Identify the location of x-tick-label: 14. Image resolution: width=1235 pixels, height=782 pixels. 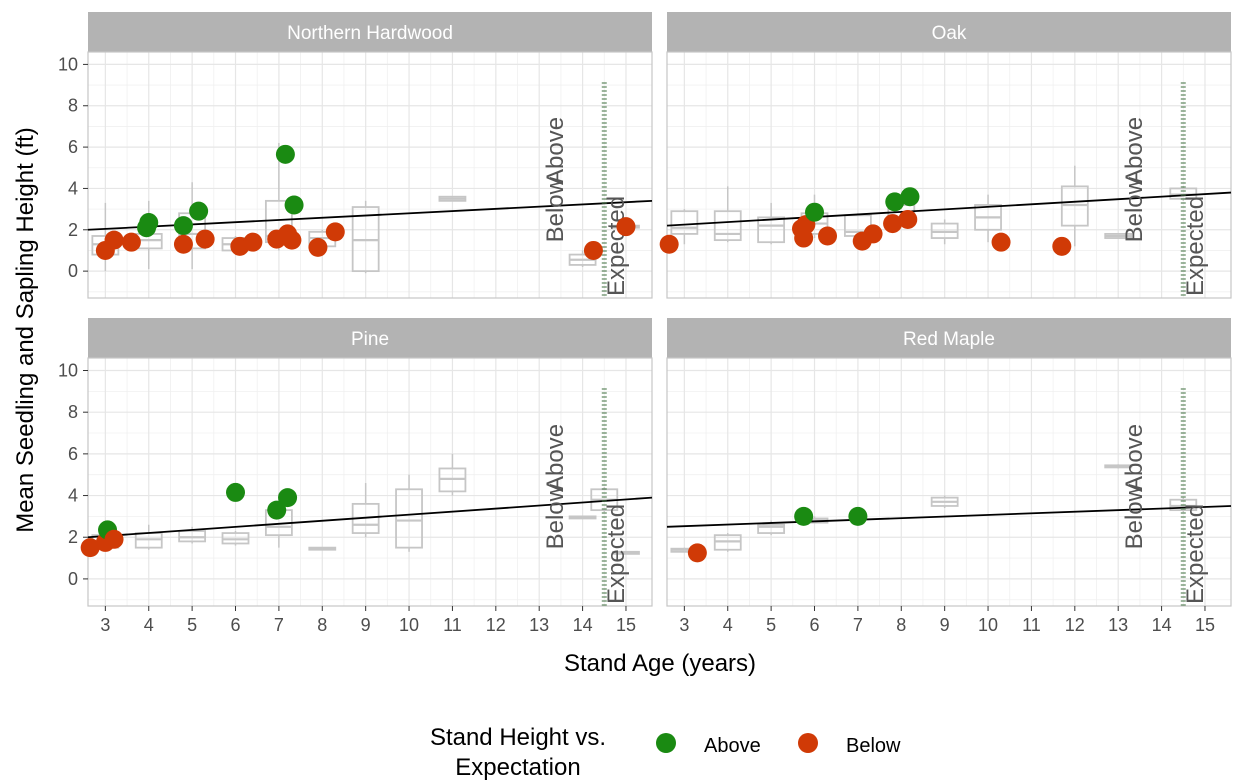
(1162, 625).